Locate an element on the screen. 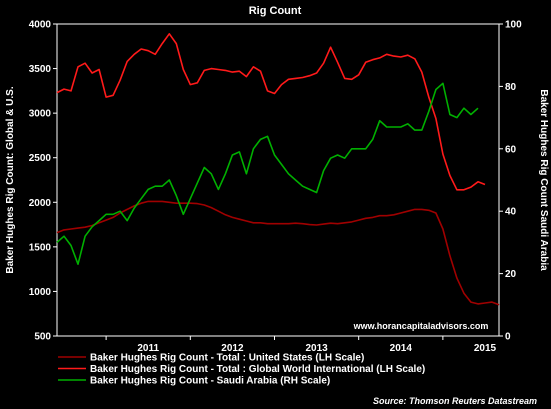  right-tick-label: 20 is located at coordinates (511, 274).